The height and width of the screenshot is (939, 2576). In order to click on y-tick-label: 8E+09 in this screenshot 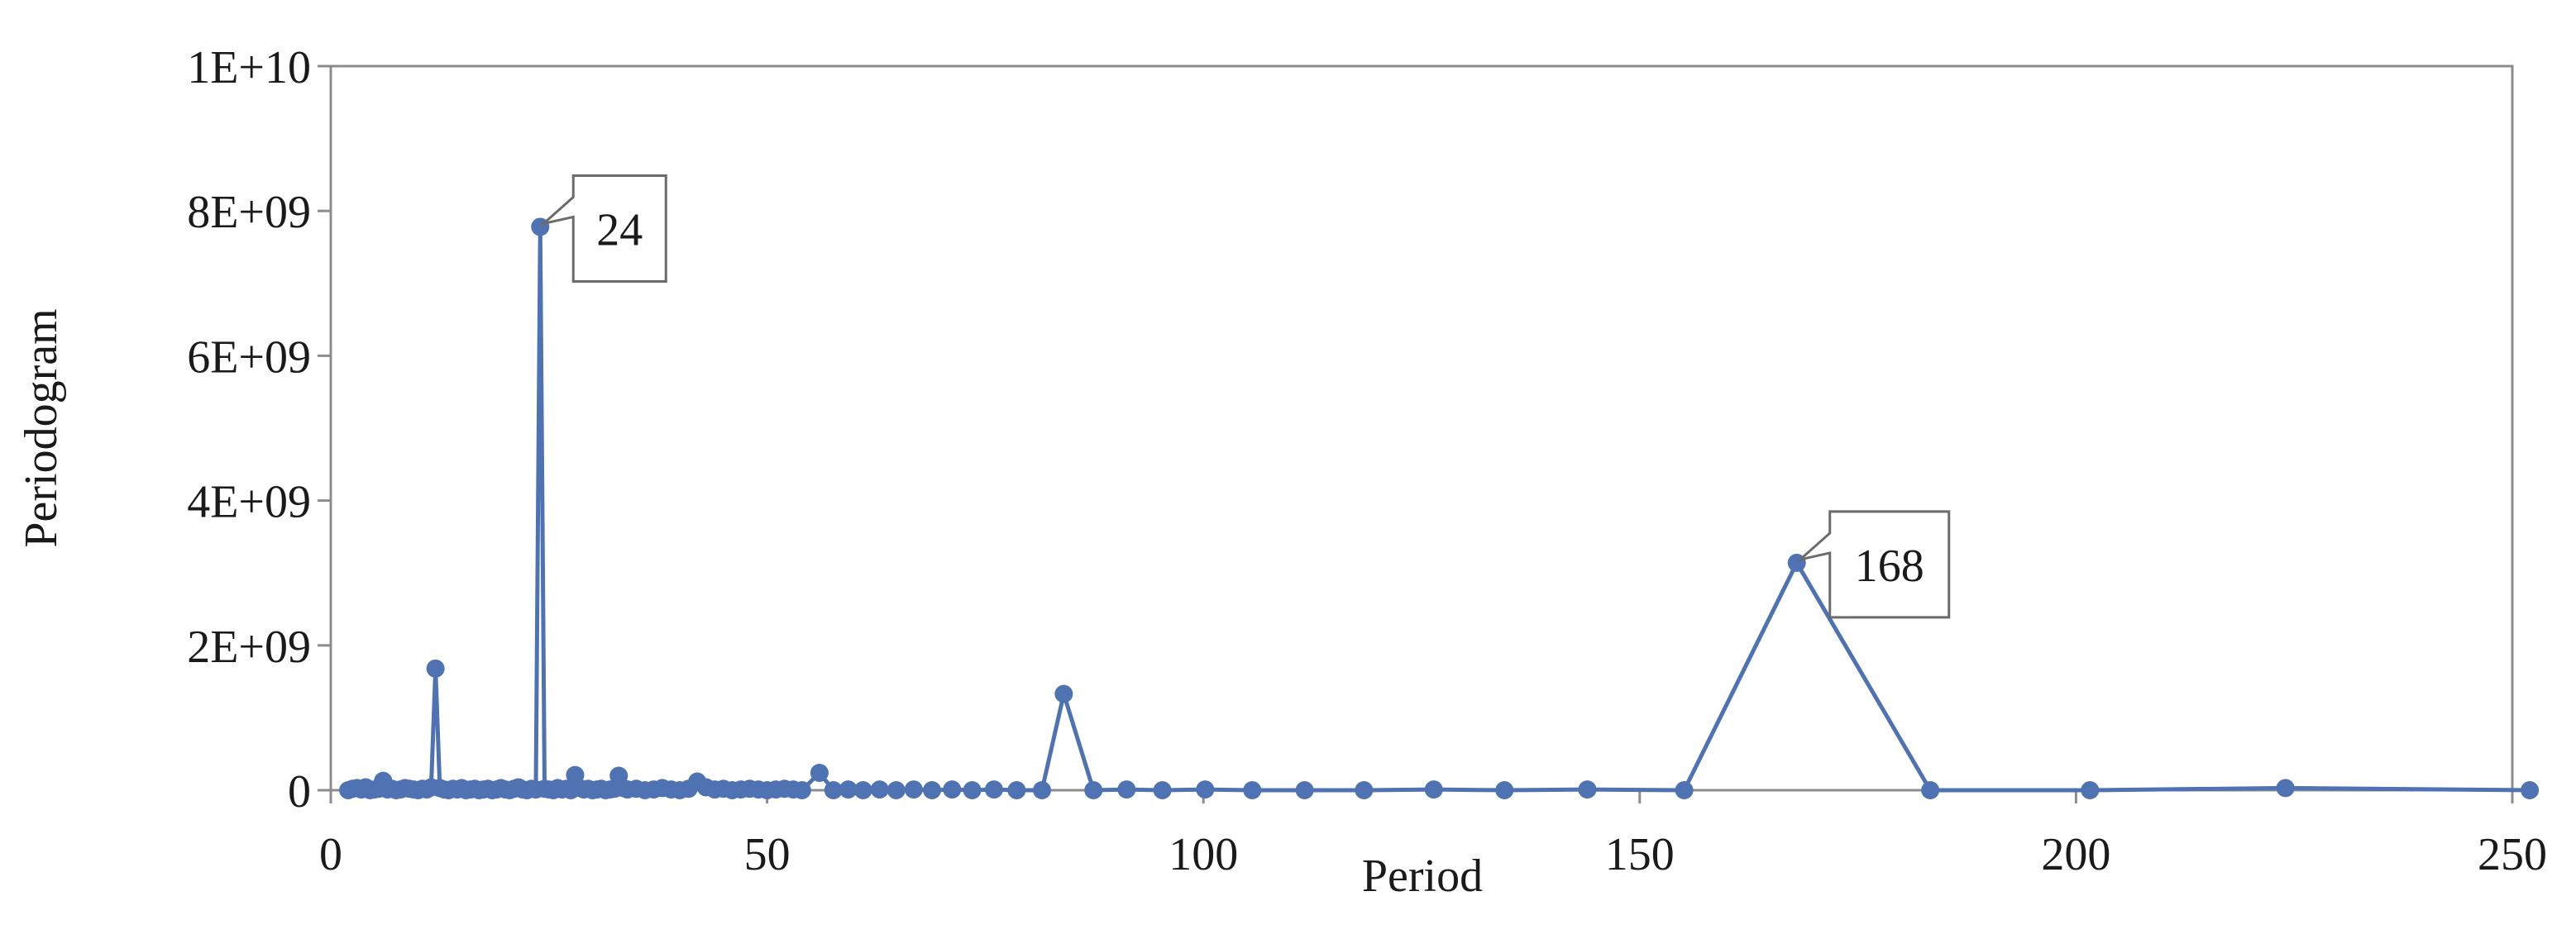, I will do `click(249, 212)`.